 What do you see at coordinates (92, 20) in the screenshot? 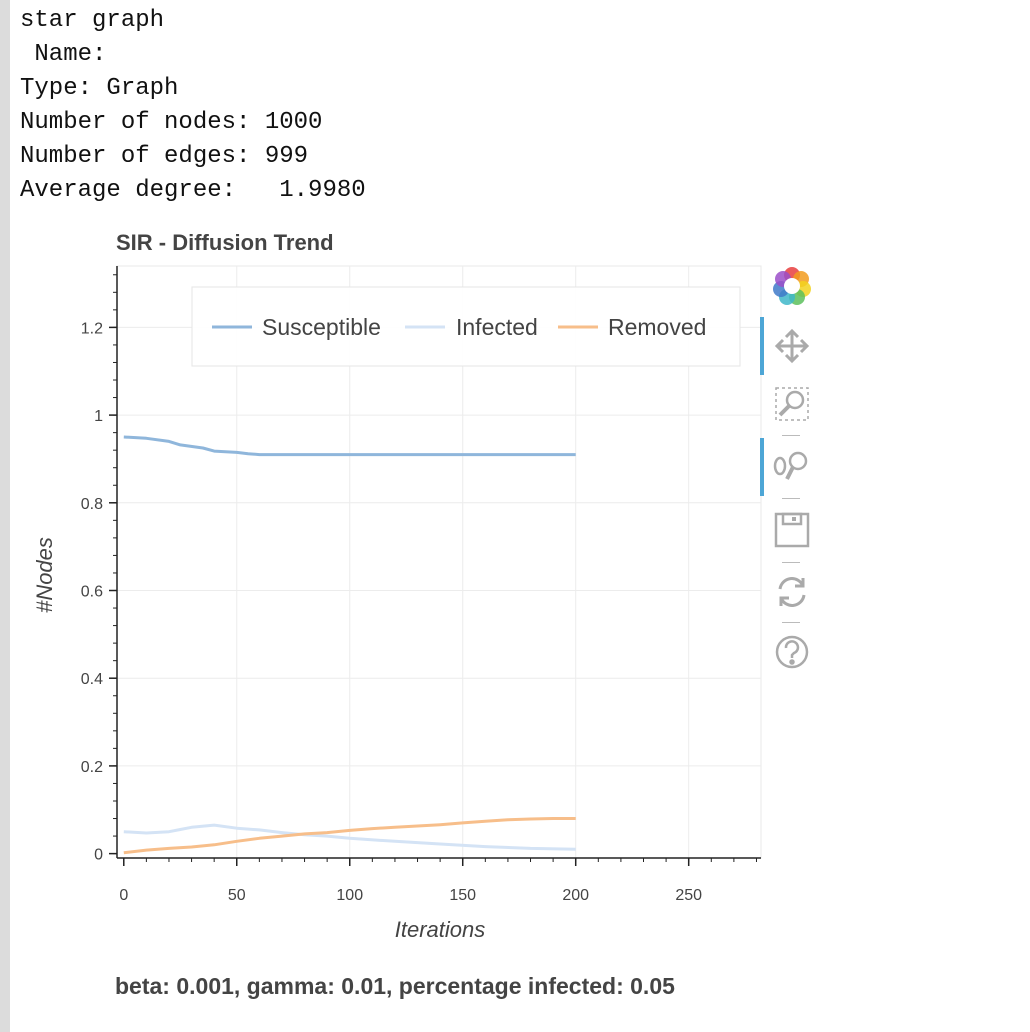
I see `info-line-title: star graph` at bounding box center [92, 20].